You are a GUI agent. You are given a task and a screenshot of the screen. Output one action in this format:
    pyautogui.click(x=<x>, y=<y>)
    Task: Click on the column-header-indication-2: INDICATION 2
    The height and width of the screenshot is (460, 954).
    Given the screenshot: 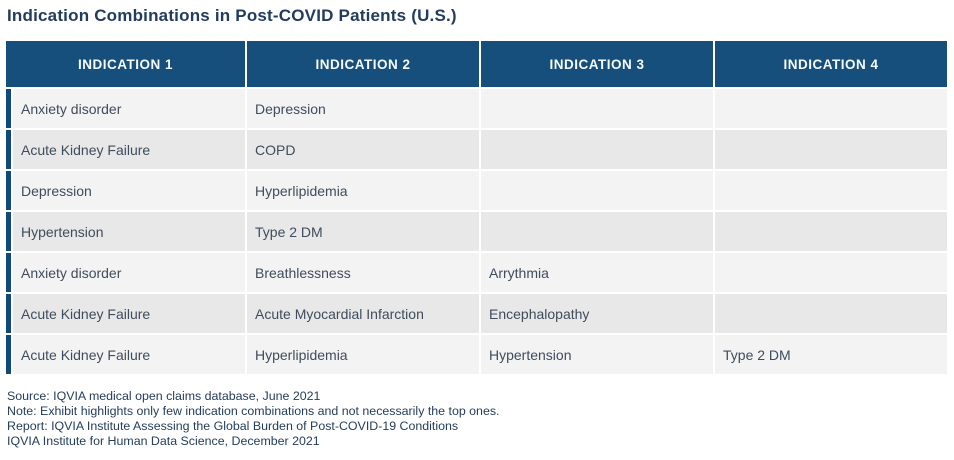 What is the action you would take?
    pyautogui.click(x=363, y=64)
    